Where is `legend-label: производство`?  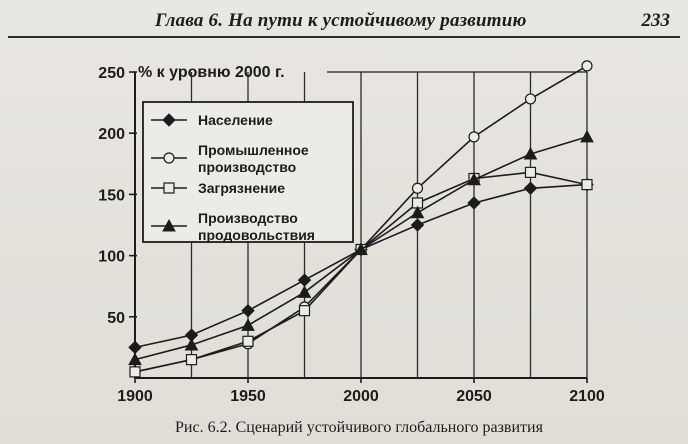 legend-label: производство is located at coordinates (247, 167).